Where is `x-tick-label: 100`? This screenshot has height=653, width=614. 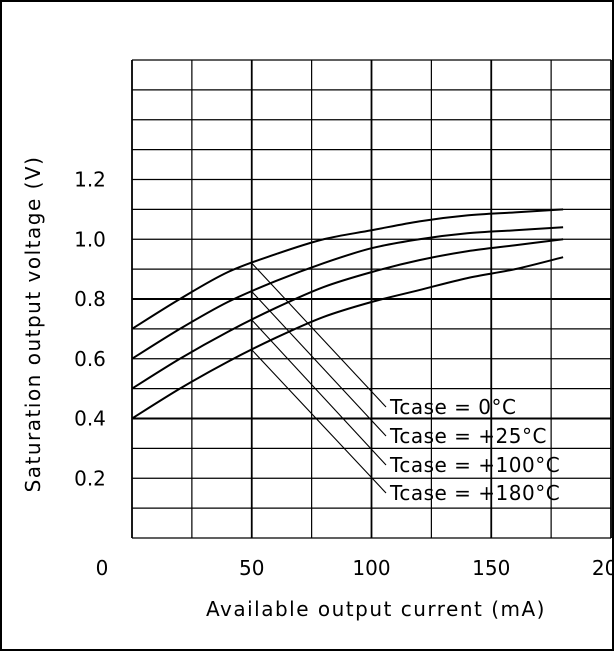
x-tick-label: 100 is located at coordinates (371, 568).